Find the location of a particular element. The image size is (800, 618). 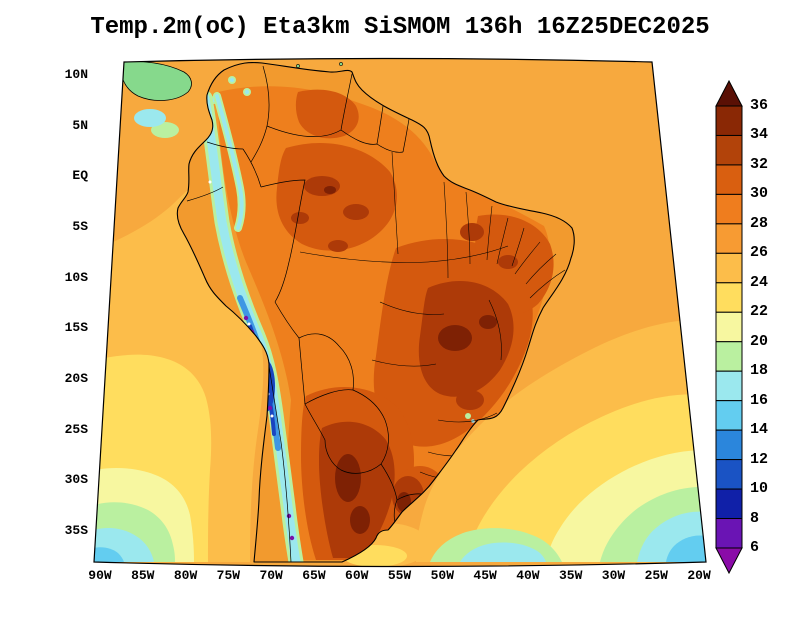

x-axis-label: 80W is located at coordinates (185, 575).